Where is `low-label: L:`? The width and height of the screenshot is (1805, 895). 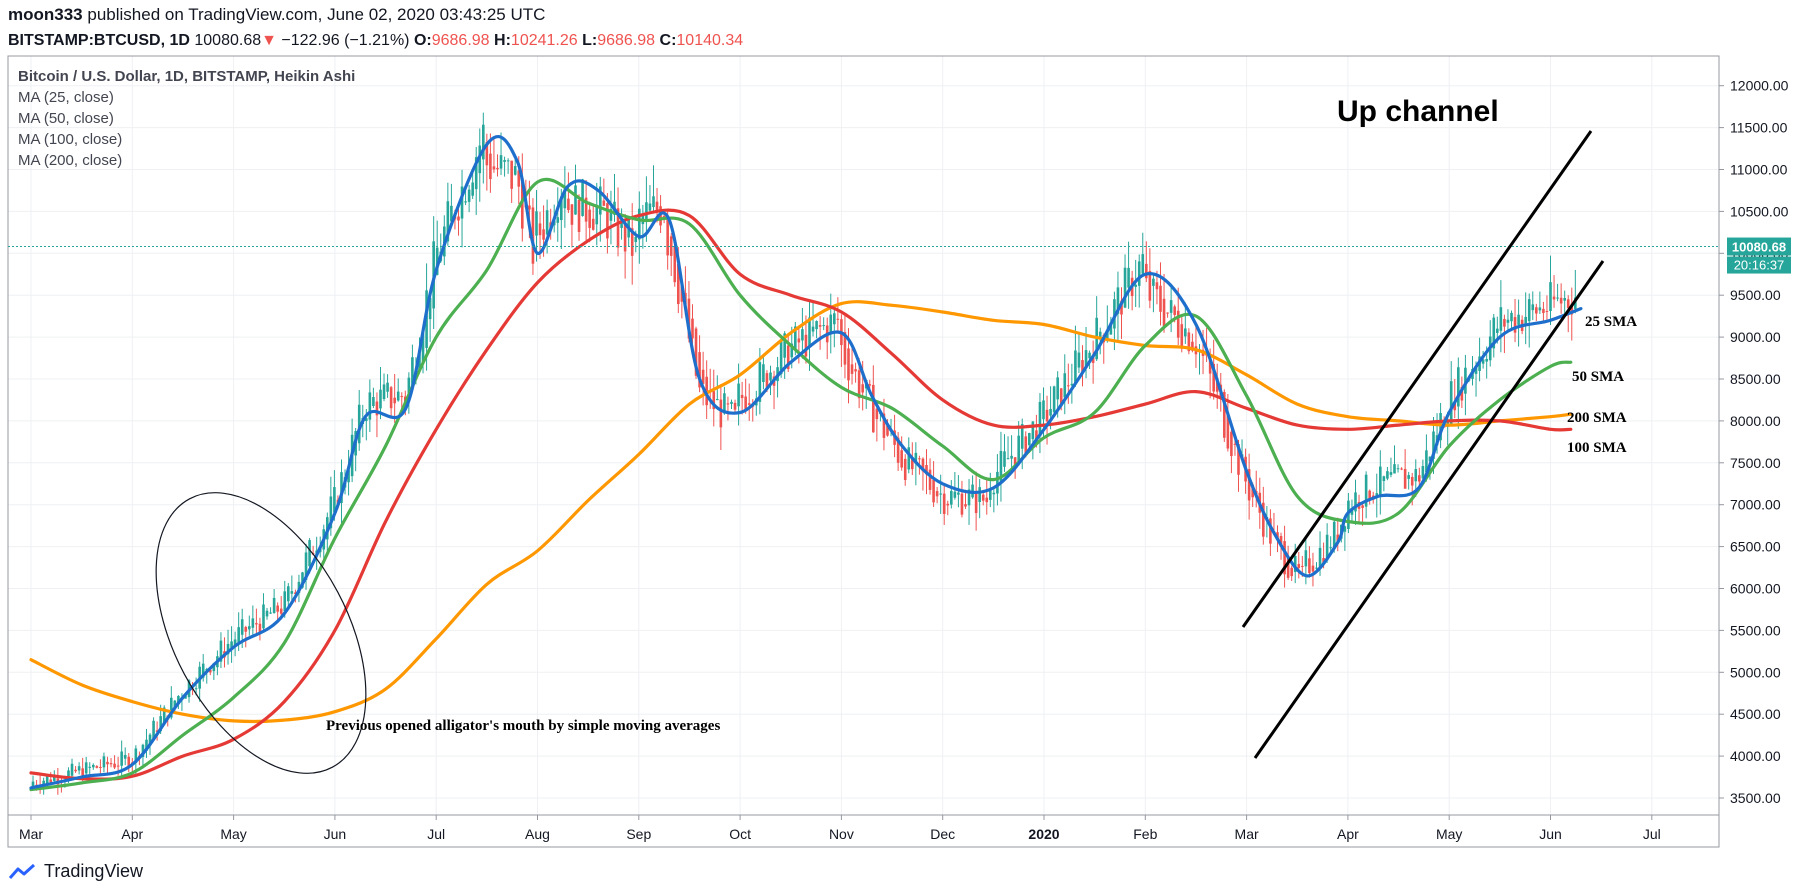 low-label: L: is located at coordinates (590, 40).